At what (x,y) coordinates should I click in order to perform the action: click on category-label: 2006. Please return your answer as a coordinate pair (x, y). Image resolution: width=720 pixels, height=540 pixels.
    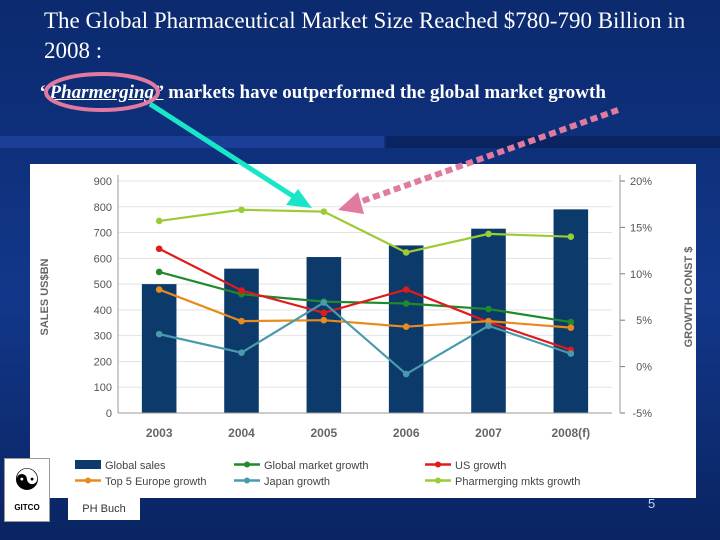
    Looking at the image, I should click on (406, 433).